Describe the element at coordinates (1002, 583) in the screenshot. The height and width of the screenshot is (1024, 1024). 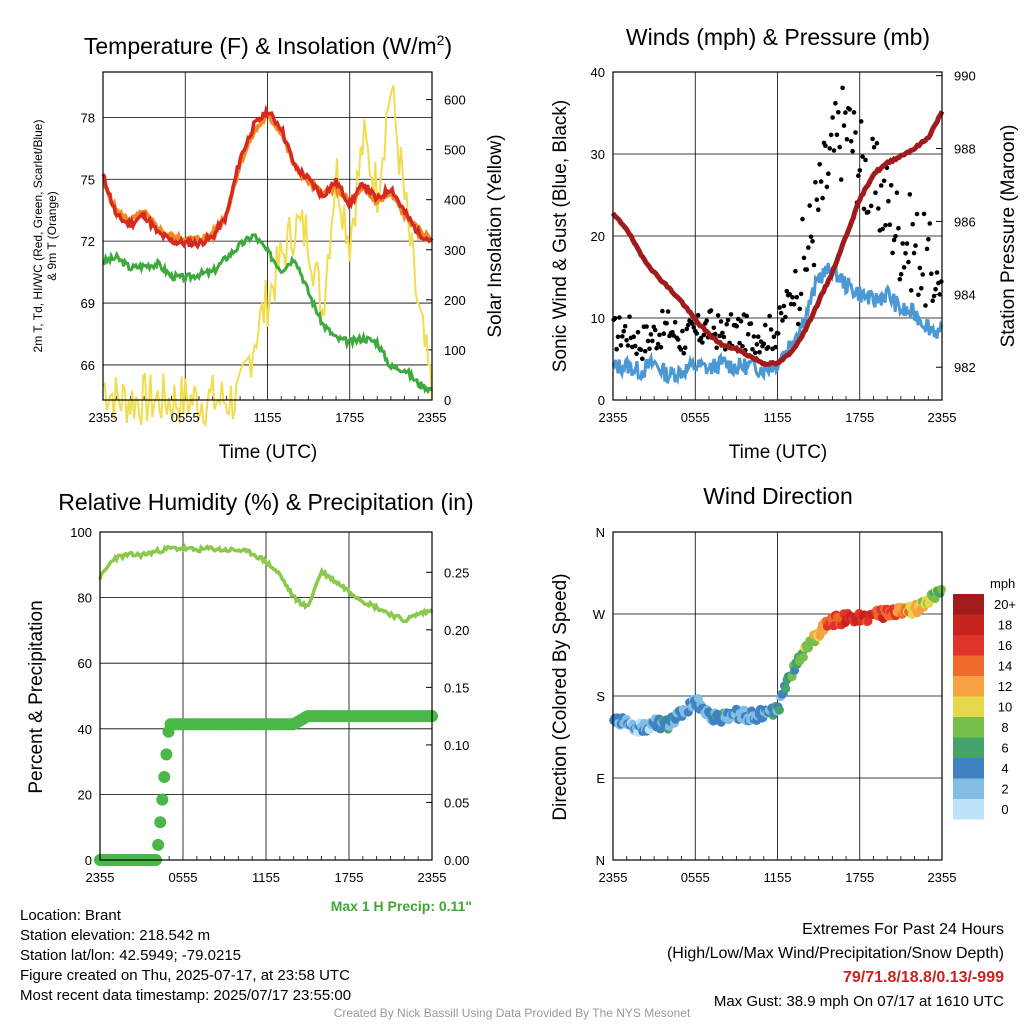
I see `colorbar-title: mph` at that location.